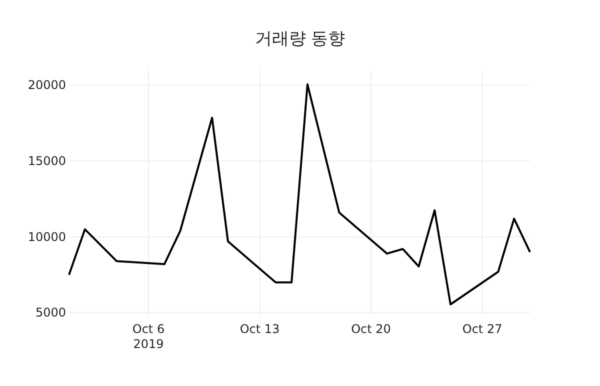 The width and height of the screenshot is (600, 386). I want to click on y-tick-label: 5000, so click(50, 313).